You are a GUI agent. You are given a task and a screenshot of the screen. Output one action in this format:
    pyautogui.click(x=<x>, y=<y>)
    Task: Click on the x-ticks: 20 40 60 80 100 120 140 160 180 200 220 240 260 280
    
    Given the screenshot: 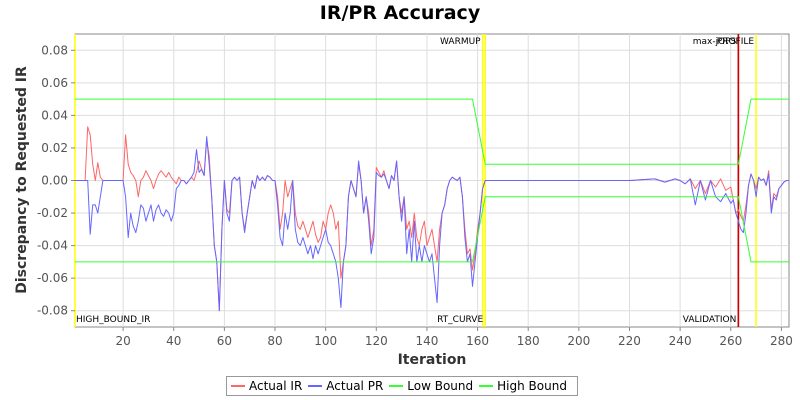 What is the action you would take?
    pyautogui.click(x=454, y=337)
    